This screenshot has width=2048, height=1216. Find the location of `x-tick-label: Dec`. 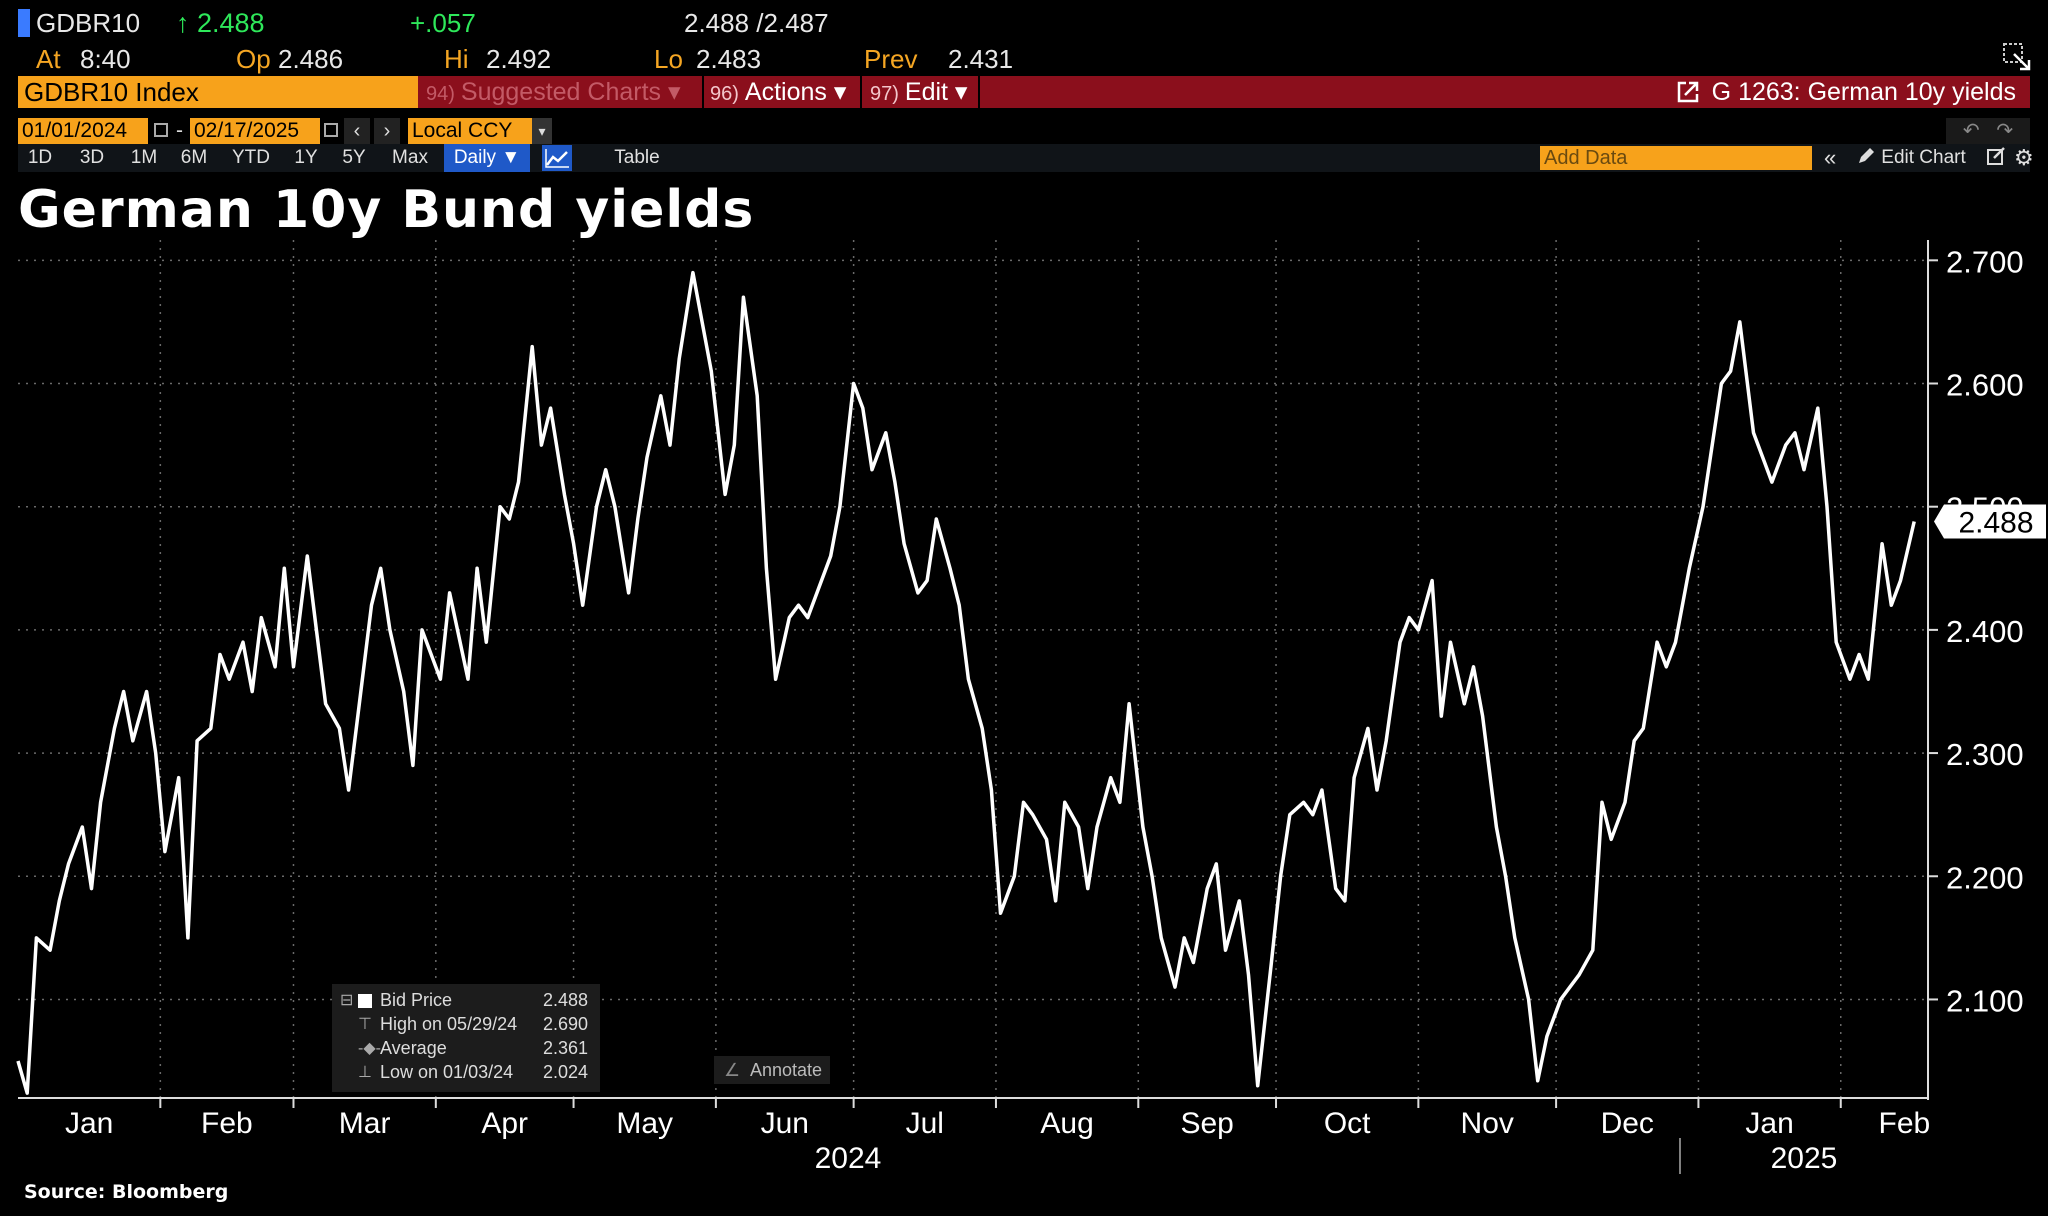

x-tick-label: Dec is located at coordinates (1627, 1123).